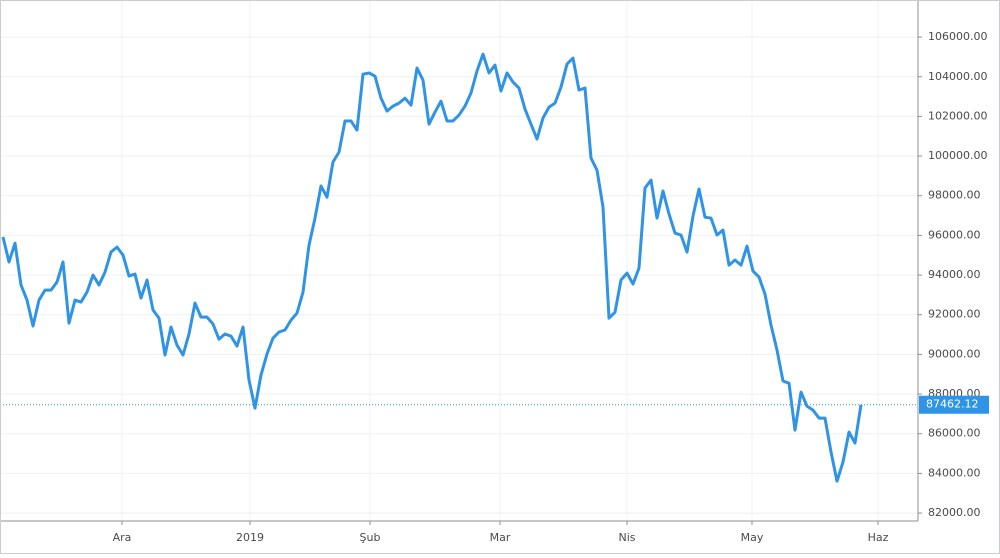 The height and width of the screenshot is (558, 1000). What do you see at coordinates (954, 472) in the screenshot?
I see `y-tick-label: 84000.00` at bounding box center [954, 472].